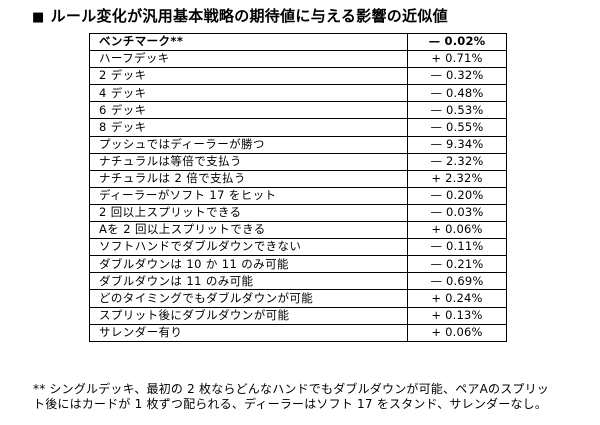 The width and height of the screenshot is (600, 425). What do you see at coordinates (457, 264) in the screenshot?
I see `rule-ev-value: — 0.21%` at bounding box center [457, 264].